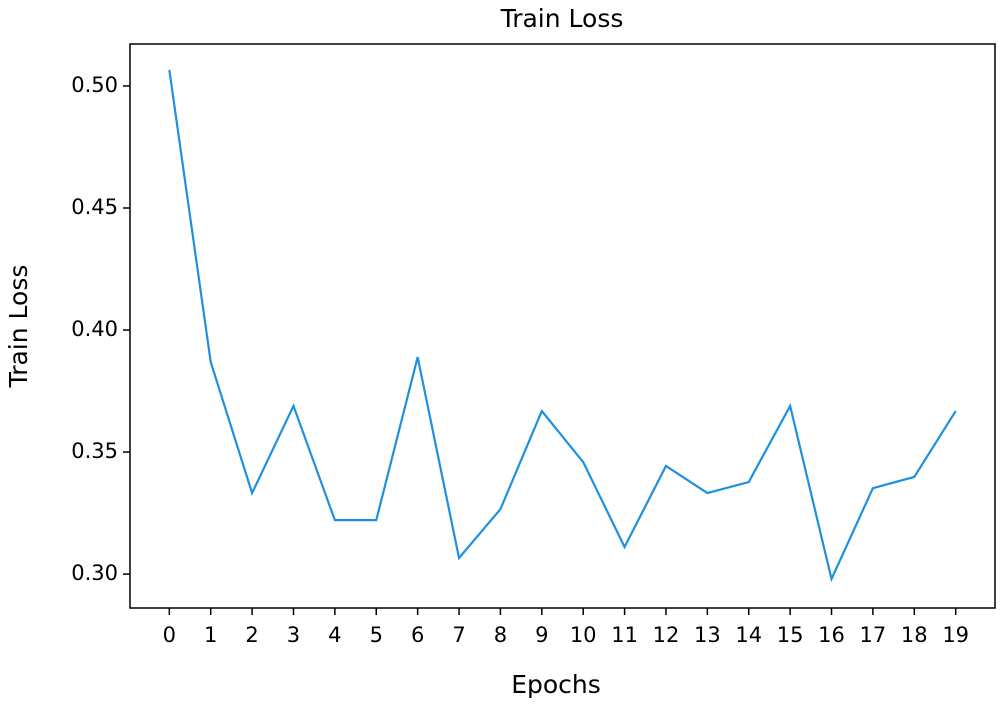  I want to click on x-tick-label: 14, so click(748, 635).